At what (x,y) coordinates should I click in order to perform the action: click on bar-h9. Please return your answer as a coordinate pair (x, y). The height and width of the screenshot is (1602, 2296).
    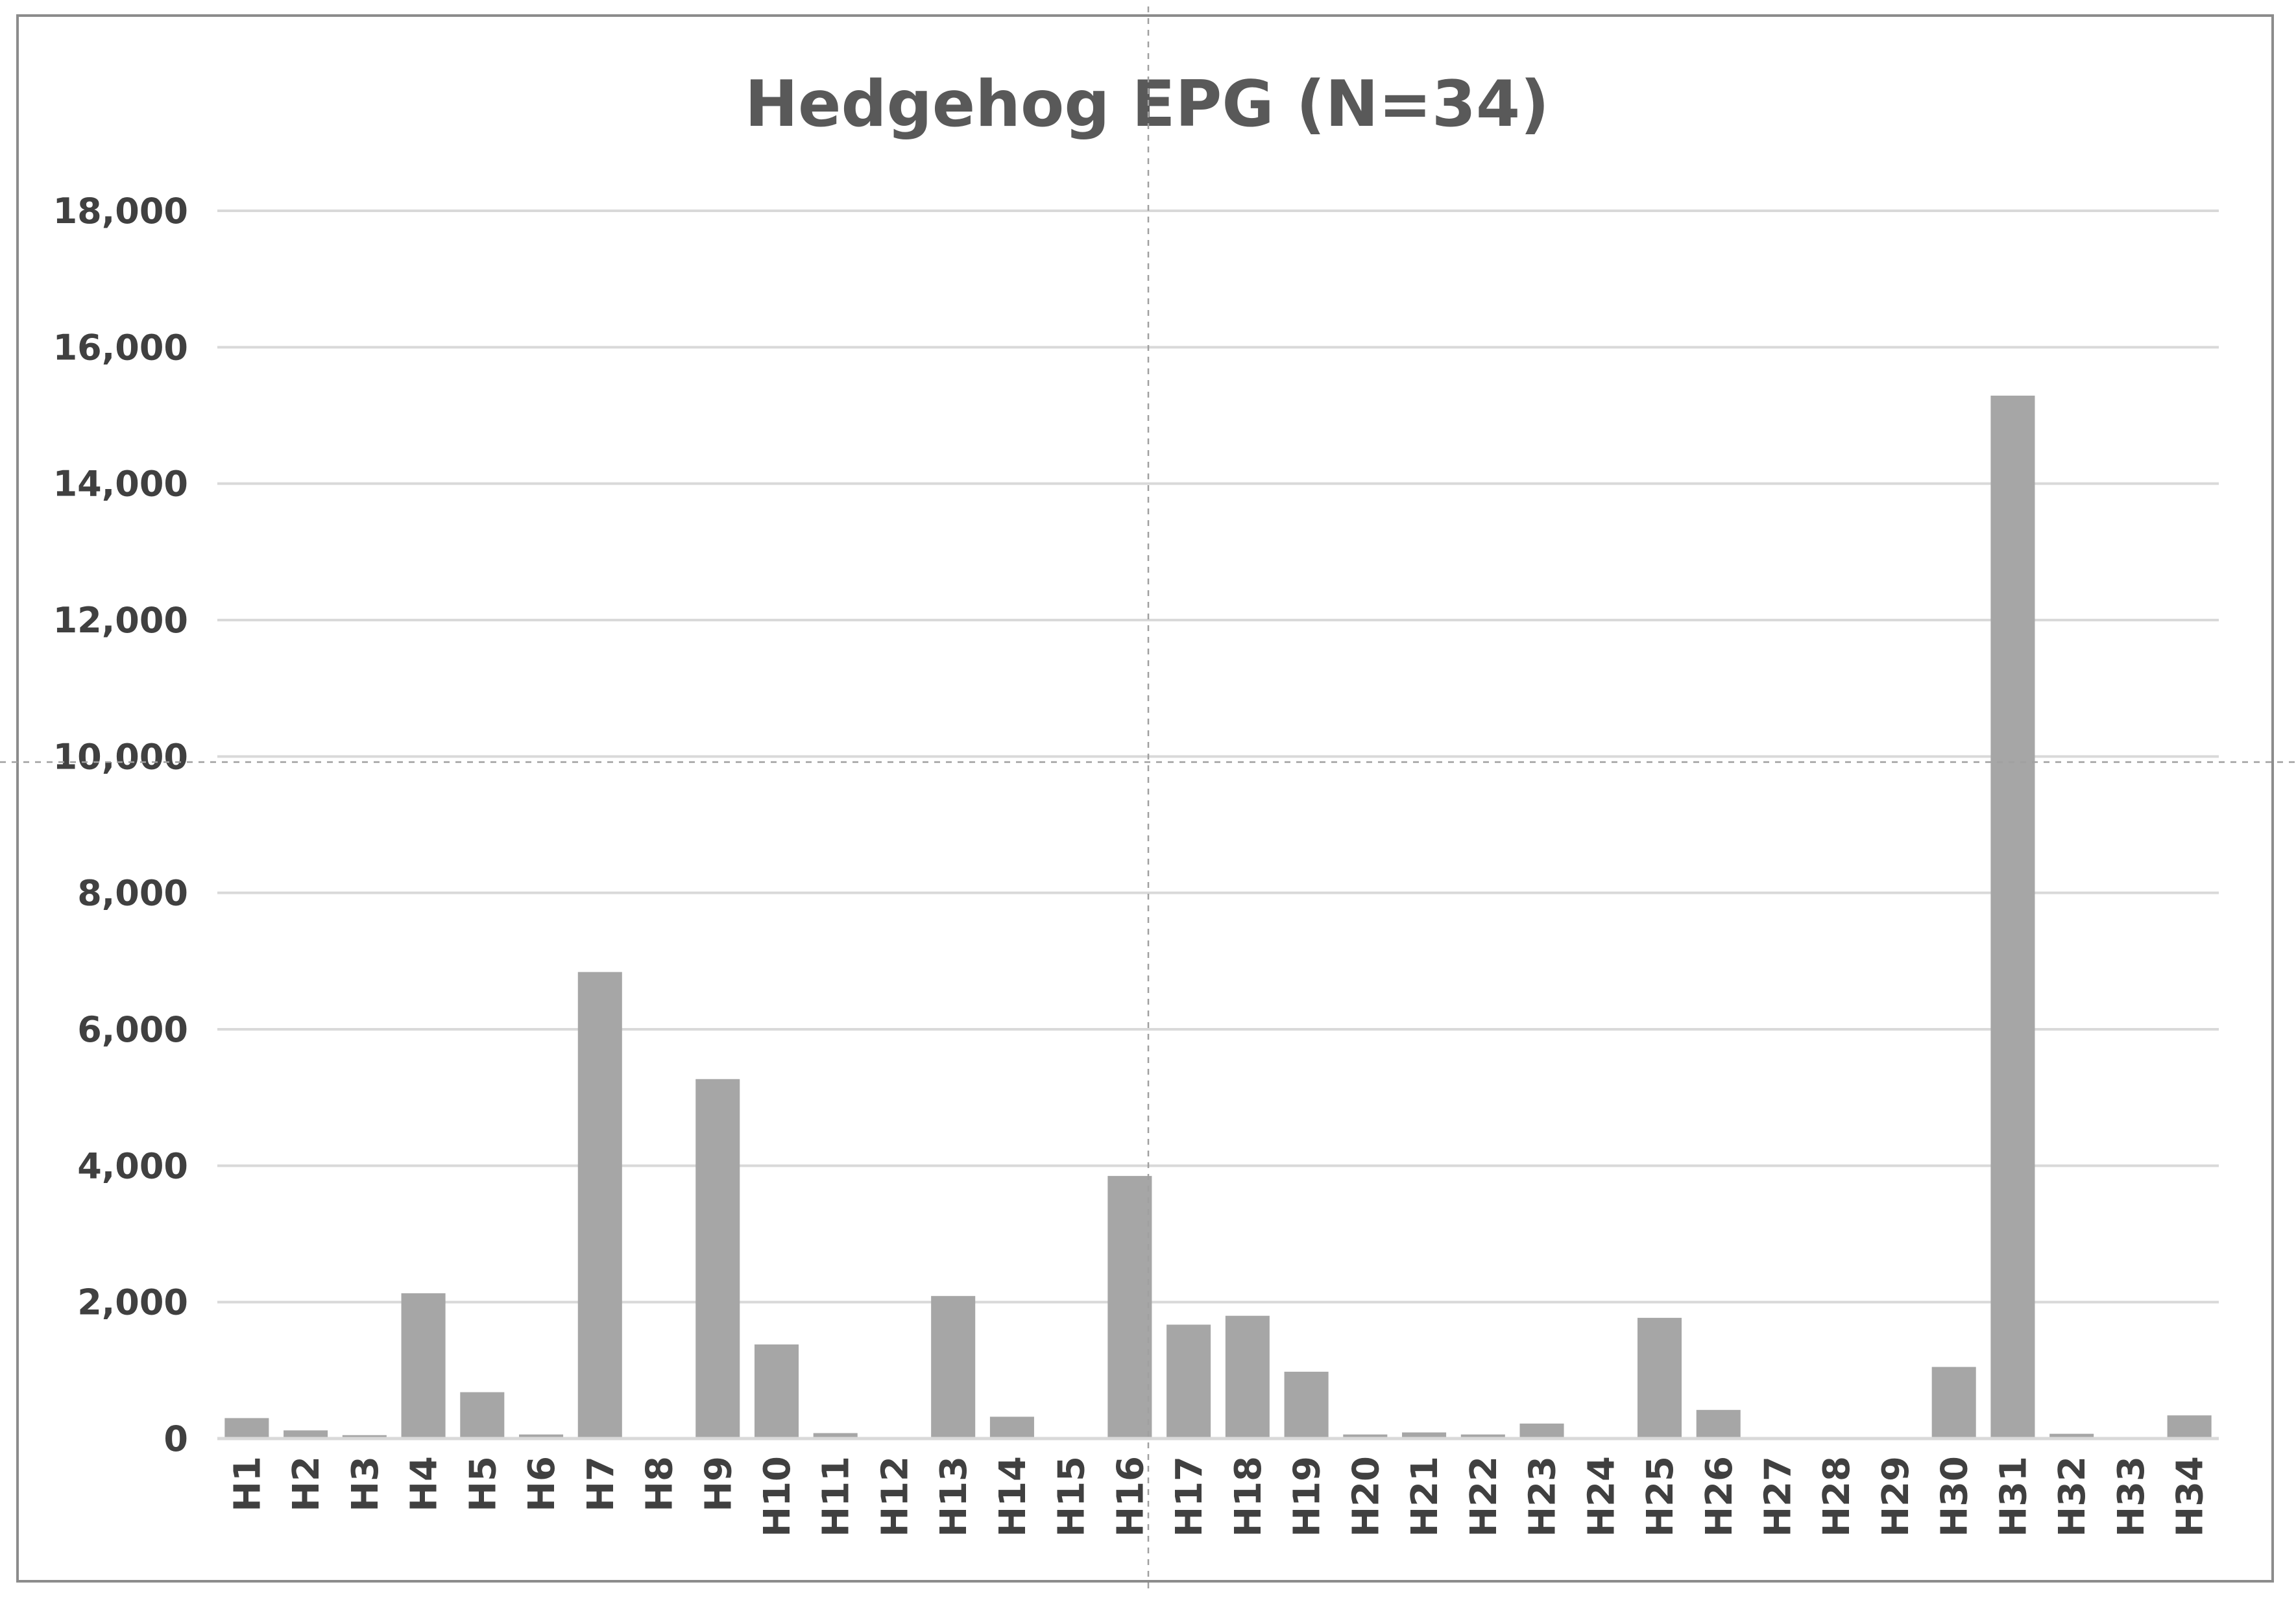
    Looking at the image, I should click on (717, 1259).